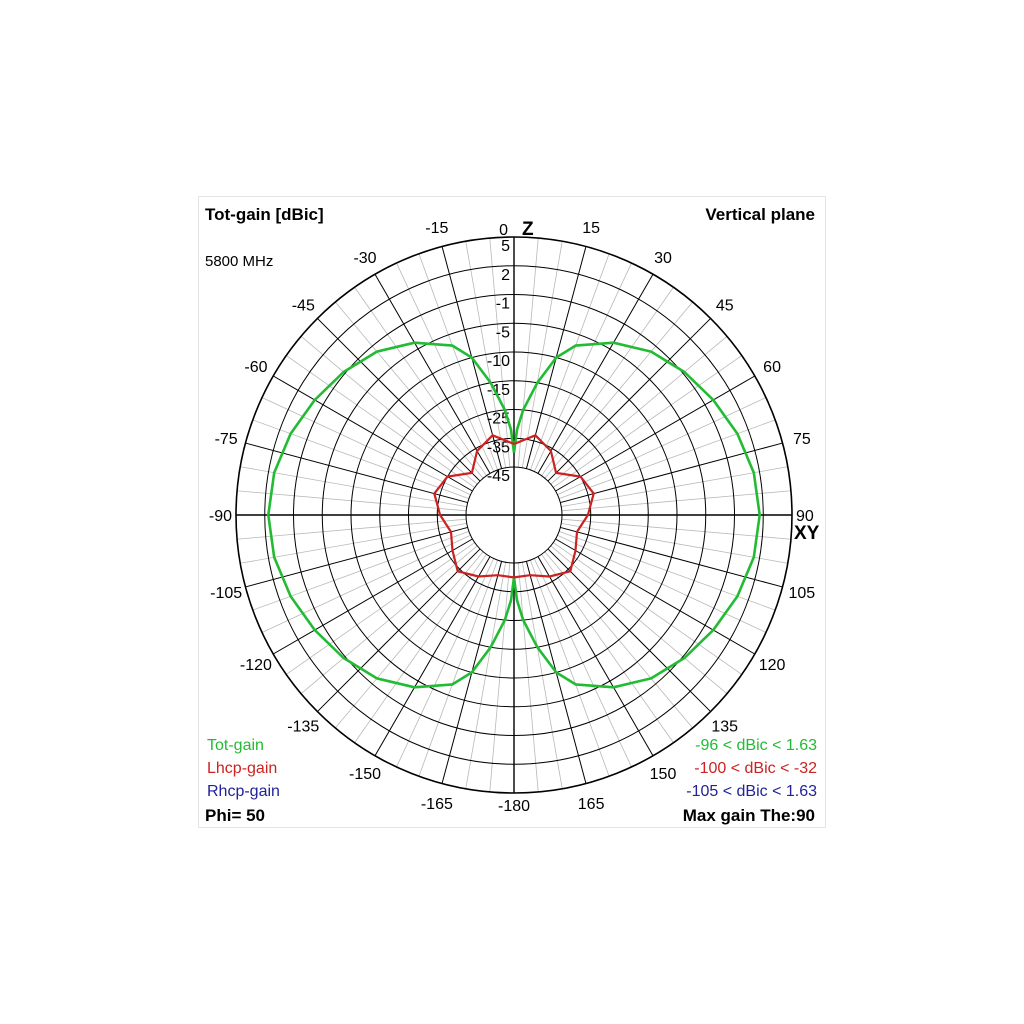 This screenshot has height=1024, width=1024. What do you see at coordinates (255, 367) in the screenshot?
I see `angle-tick-label: -60` at bounding box center [255, 367].